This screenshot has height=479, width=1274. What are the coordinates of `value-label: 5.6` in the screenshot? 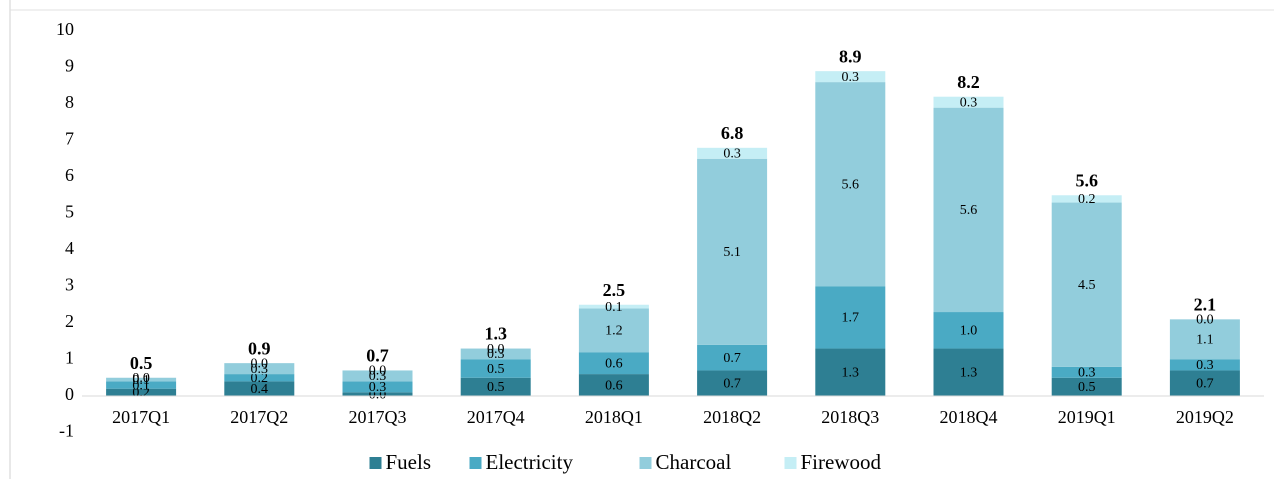 It's located at (969, 210).